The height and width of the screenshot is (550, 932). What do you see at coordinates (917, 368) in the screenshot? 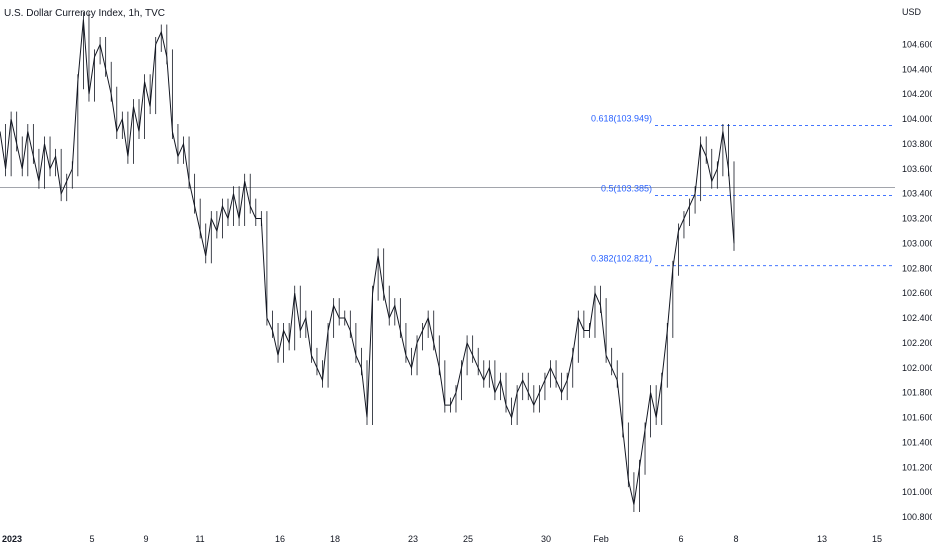
I see `y-tick-label: 102.000` at bounding box center [917, 368].